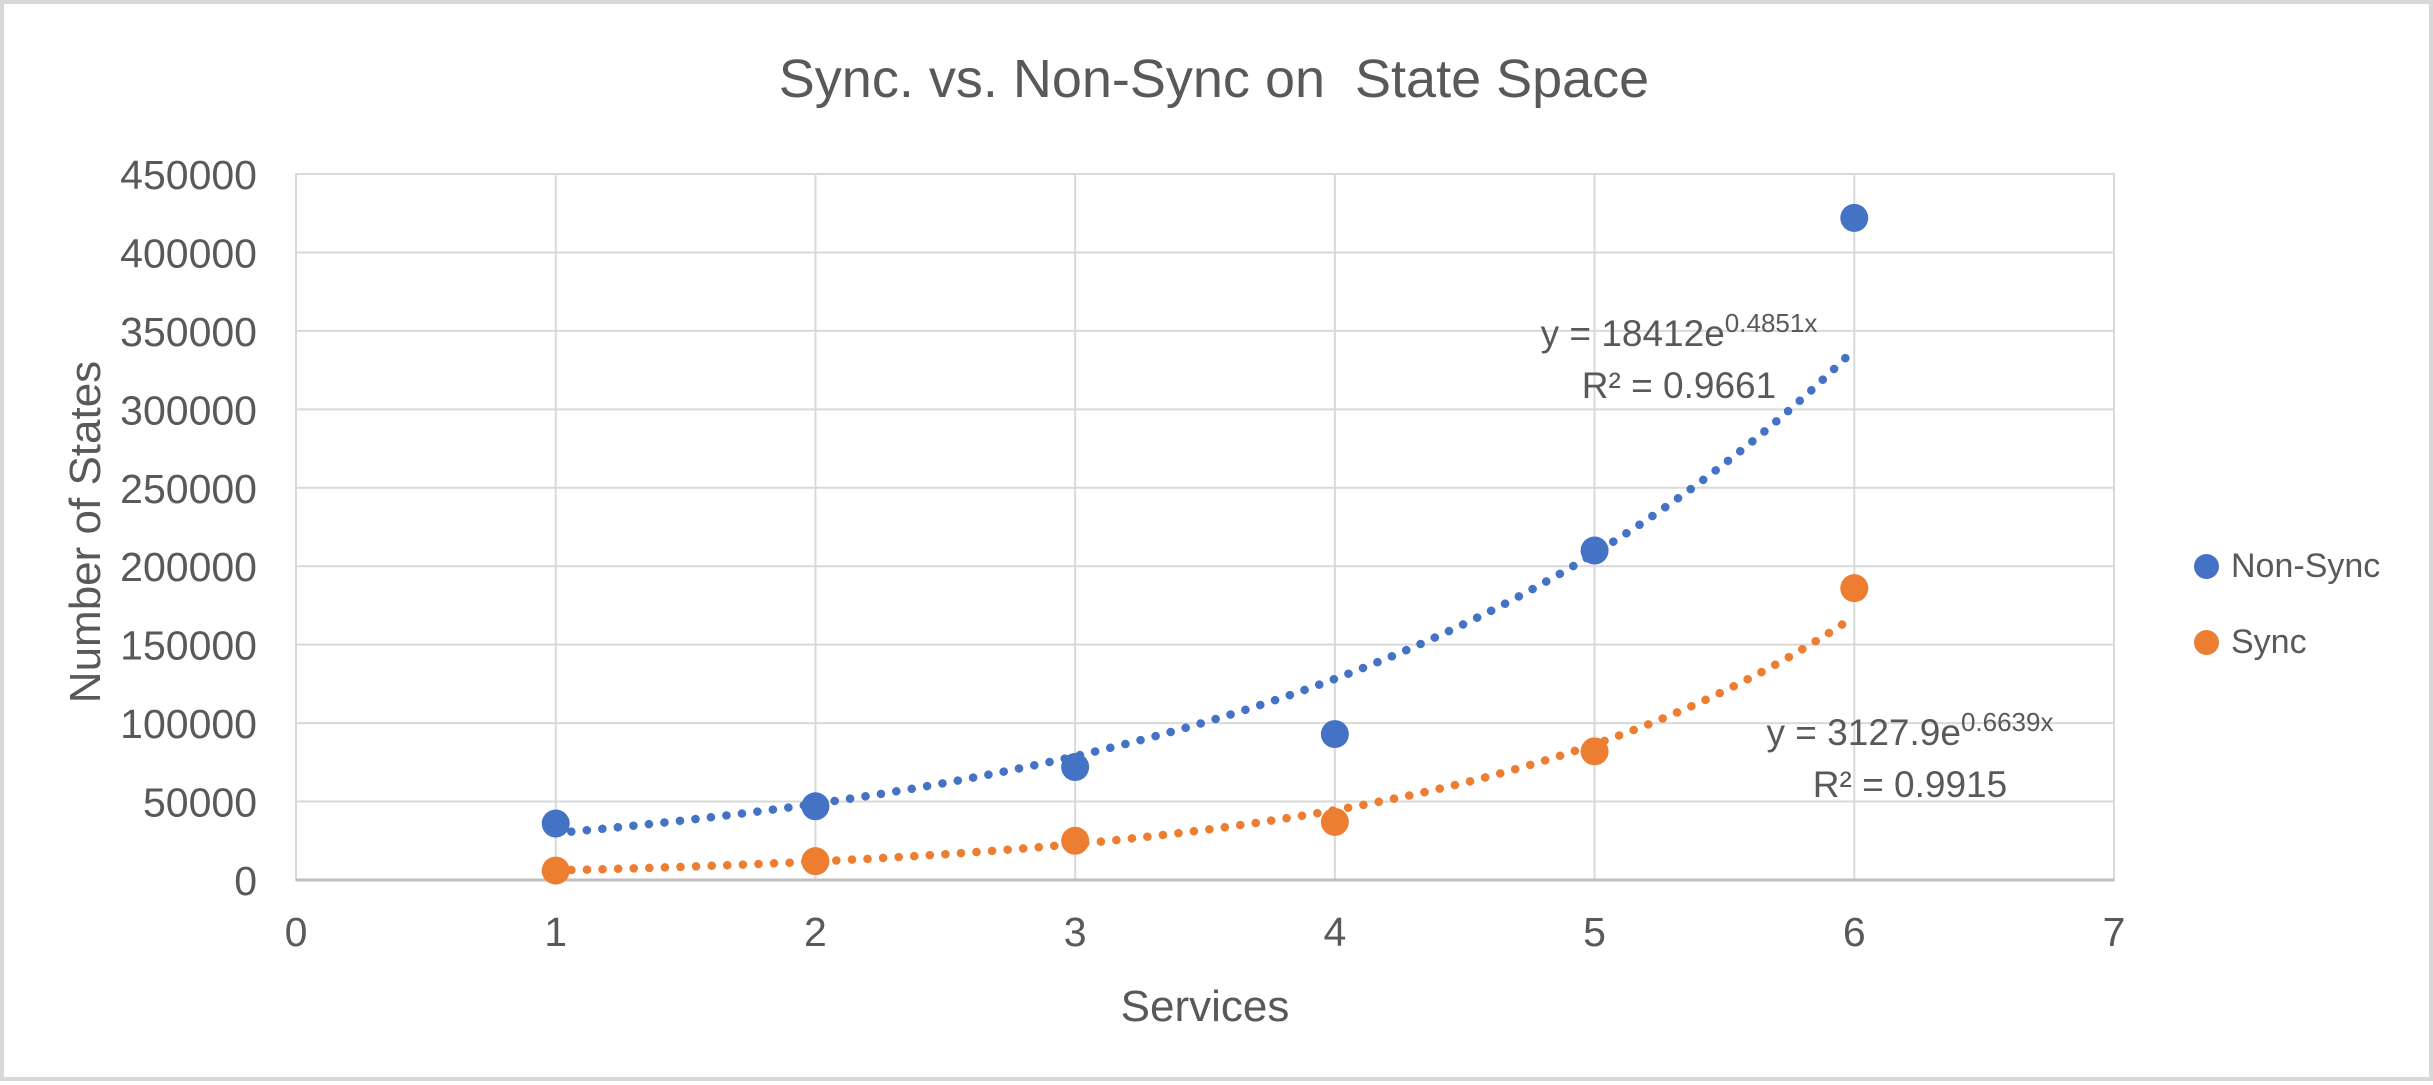 The width and height of the screenshot is (2433, 1085). Describe the element at coordinates (296, 932) in the screenshot. I see `x-tick-label: 0` at that location.